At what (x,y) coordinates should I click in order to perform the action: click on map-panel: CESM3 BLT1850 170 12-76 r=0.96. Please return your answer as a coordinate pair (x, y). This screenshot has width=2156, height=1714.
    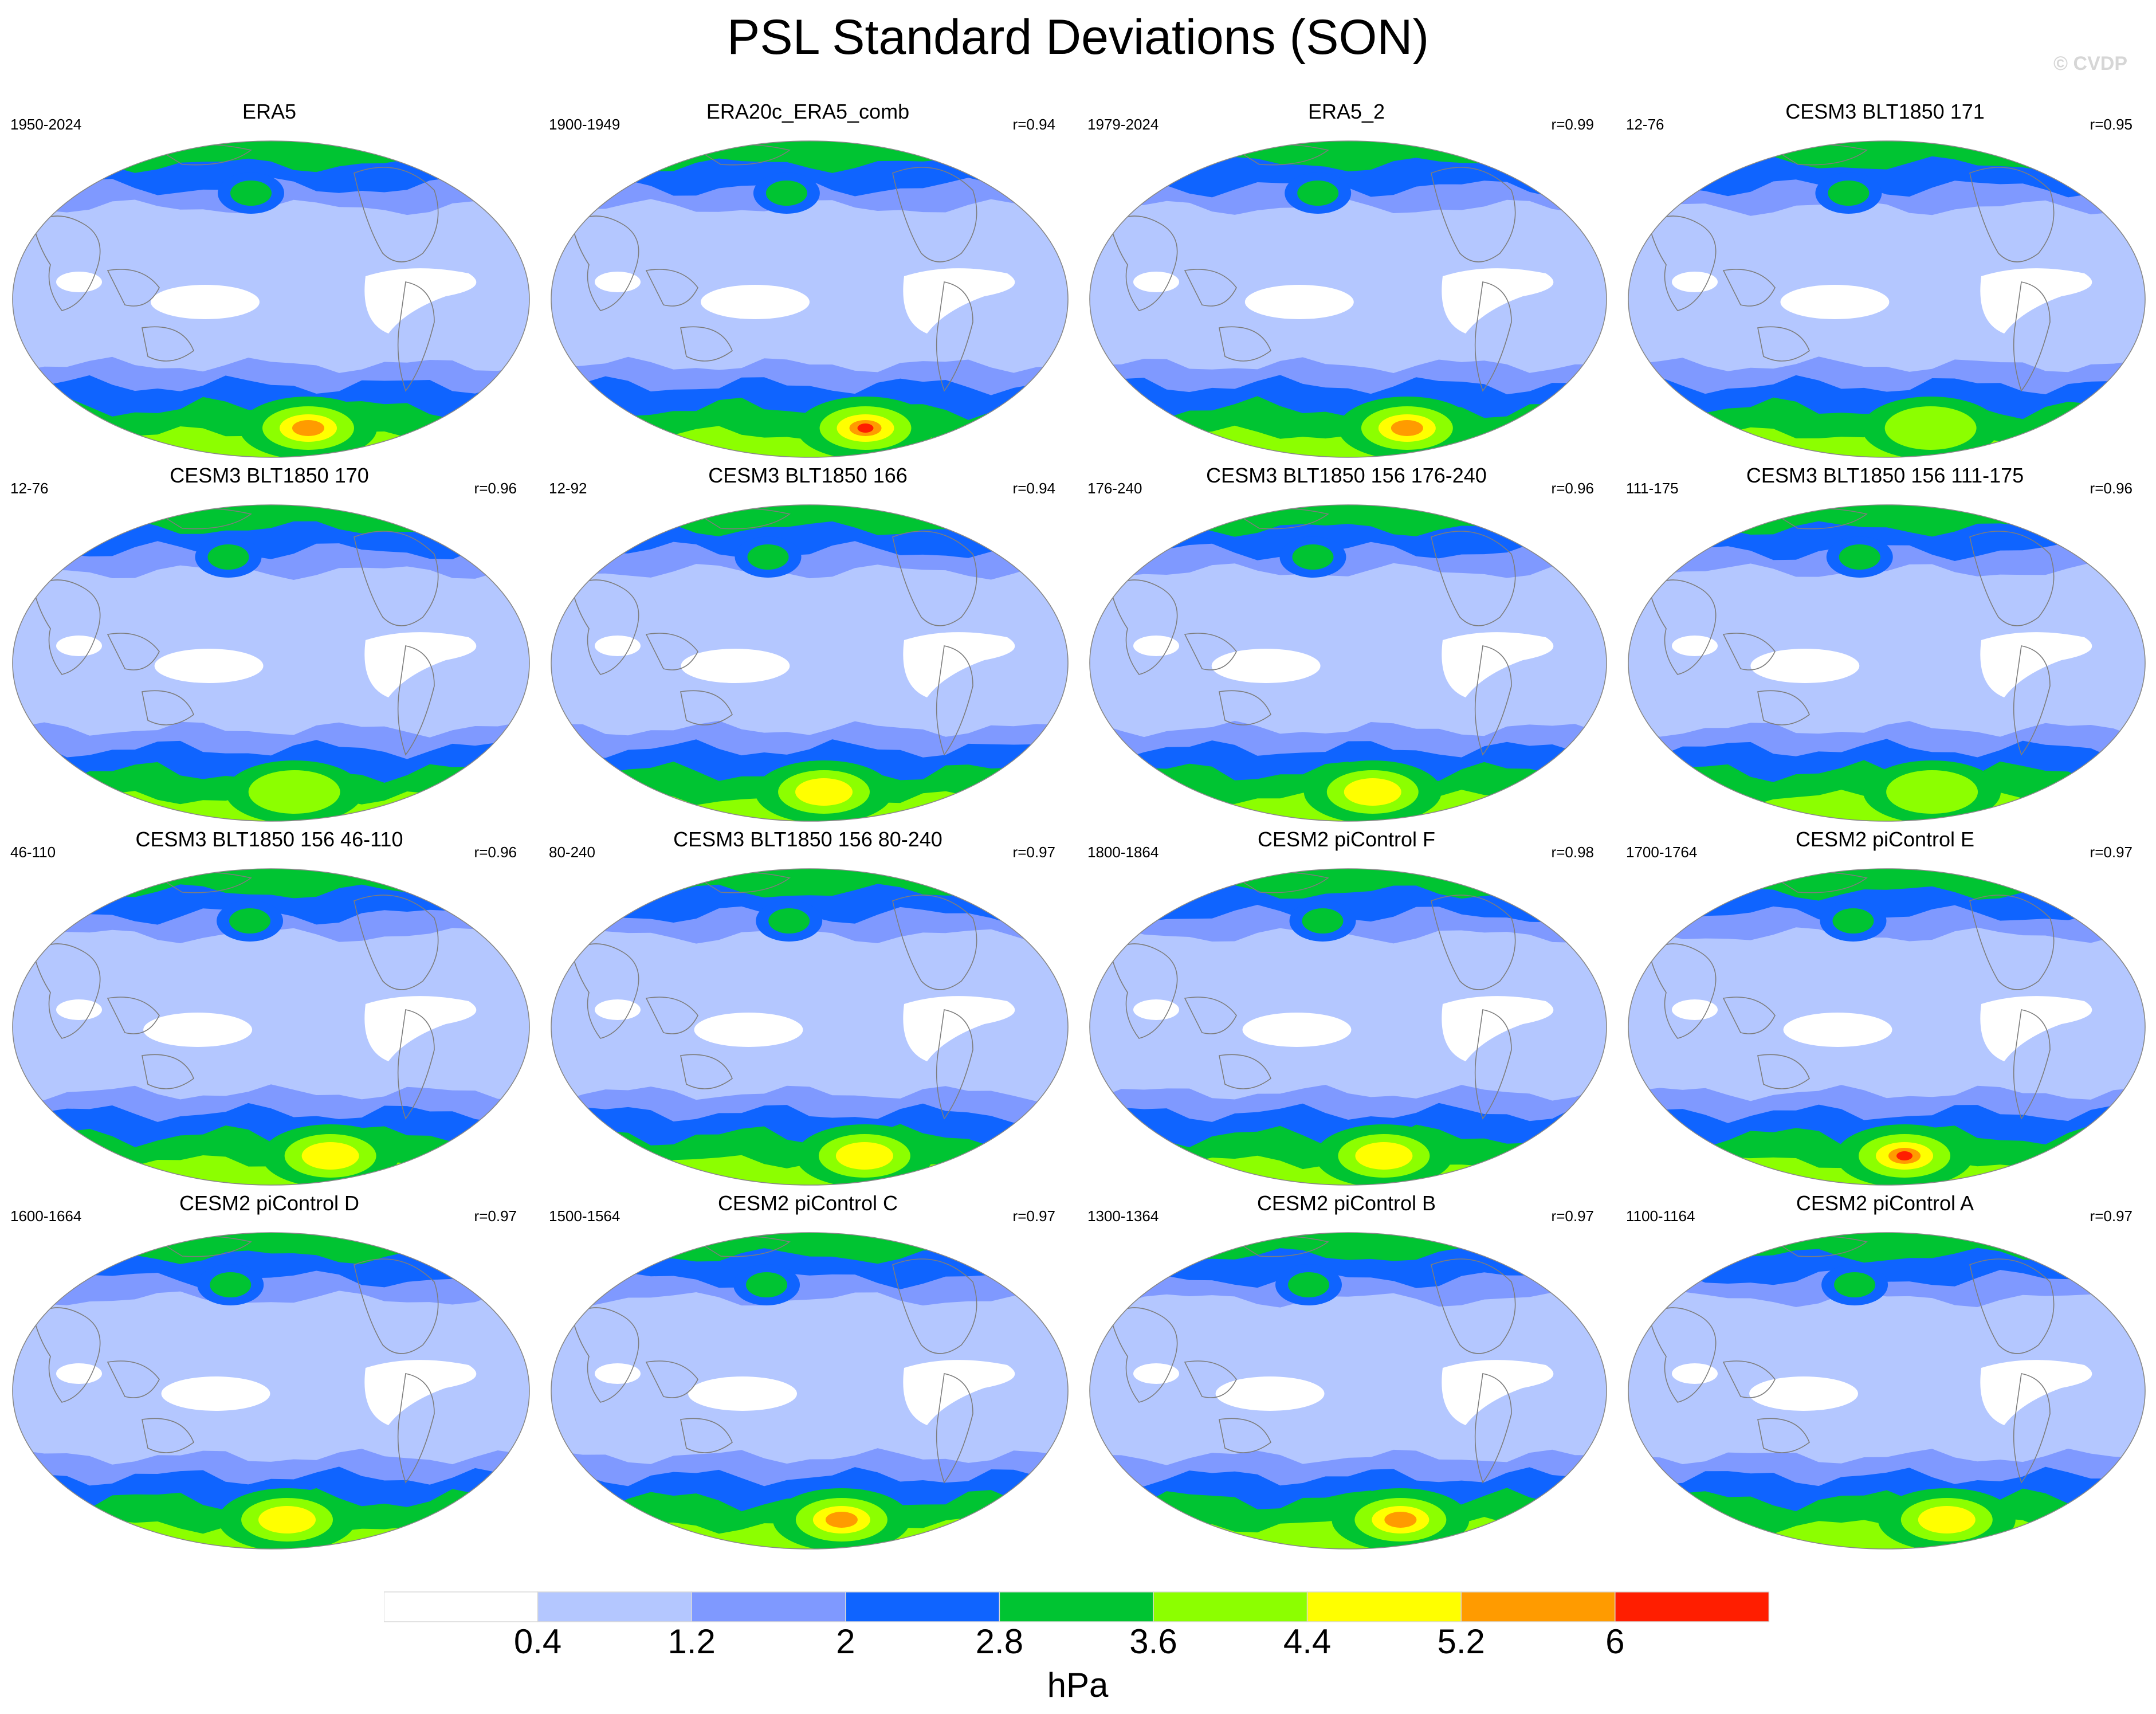
    Looking at the image, I should click on (269, 644).